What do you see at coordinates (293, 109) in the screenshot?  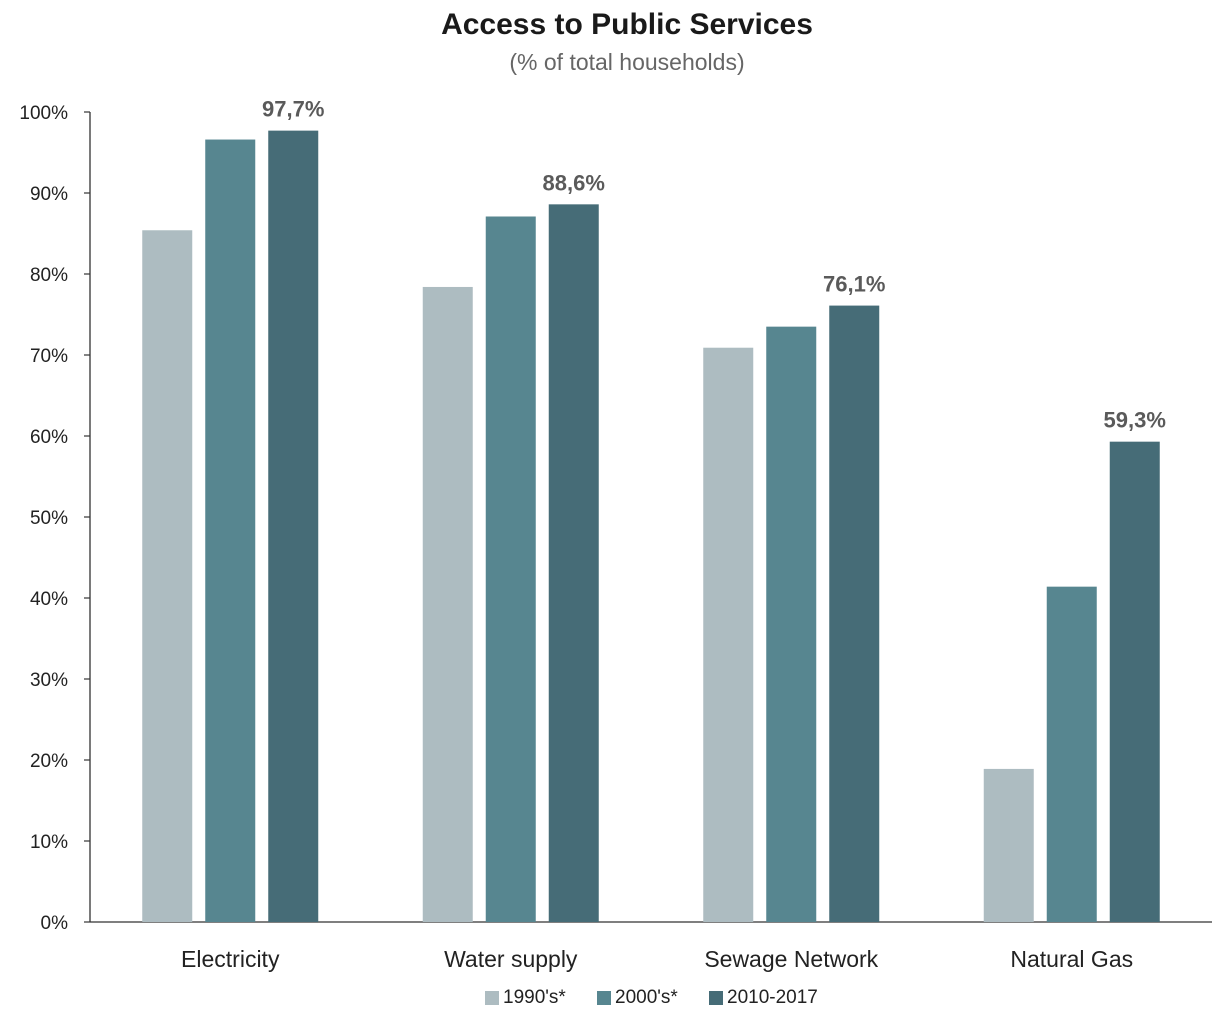 I see `data-label: 97,7%` at bounding box center [293, 109].